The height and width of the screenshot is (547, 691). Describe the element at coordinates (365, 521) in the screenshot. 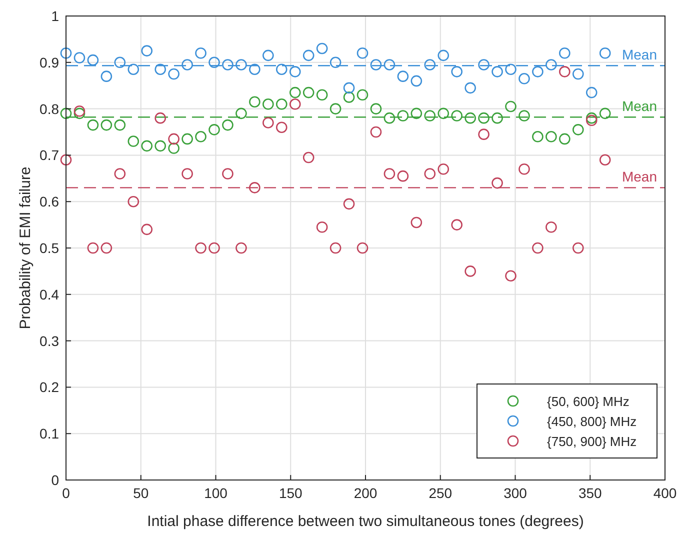

I see `x-axis-title: Intial phase difference between two simultaneous tones (degrees)` at that location.